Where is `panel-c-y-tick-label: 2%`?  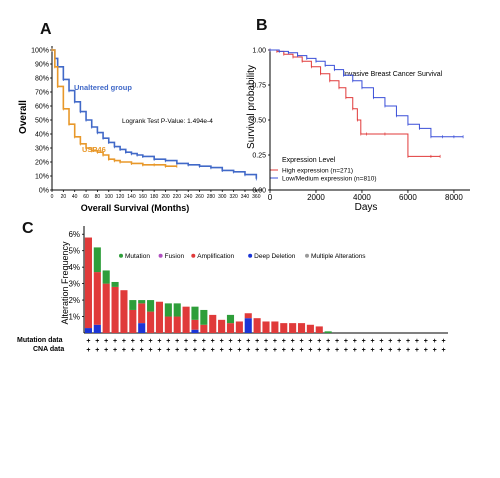
panel-c-y-tick-label: 2% is located at coordinates (74, 300).